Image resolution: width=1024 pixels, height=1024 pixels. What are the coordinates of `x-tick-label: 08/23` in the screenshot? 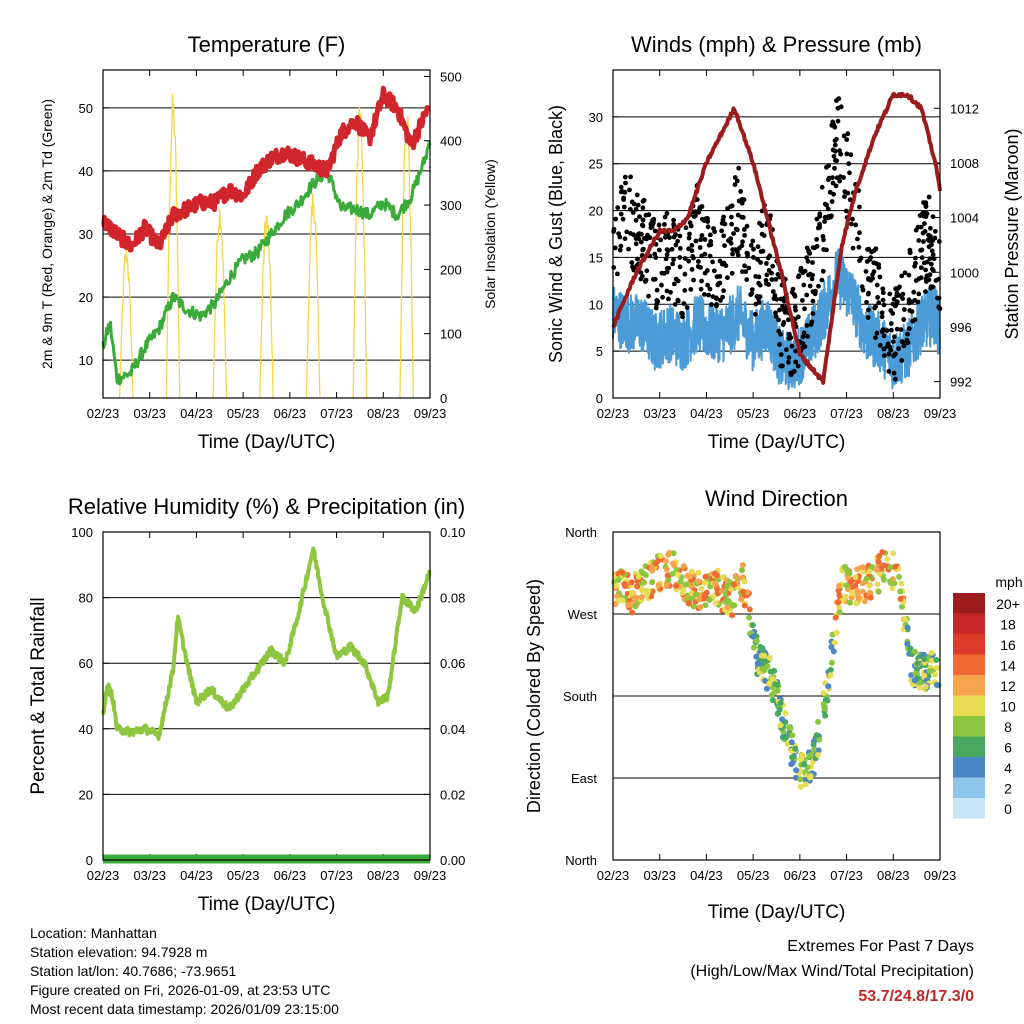 It's located at (893, 413).